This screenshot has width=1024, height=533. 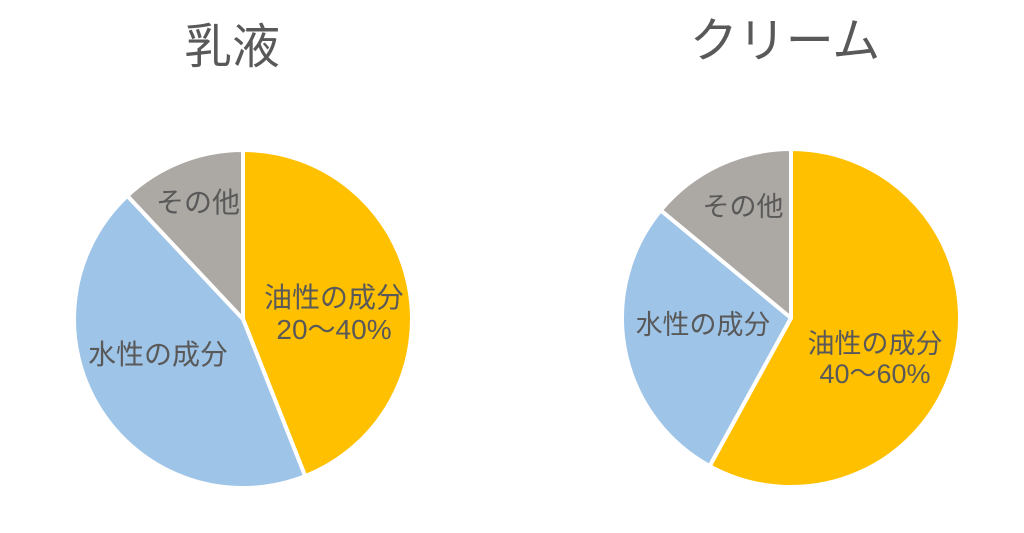 I want to click on pie-slice-oily-component, so click(x=327, y=313).